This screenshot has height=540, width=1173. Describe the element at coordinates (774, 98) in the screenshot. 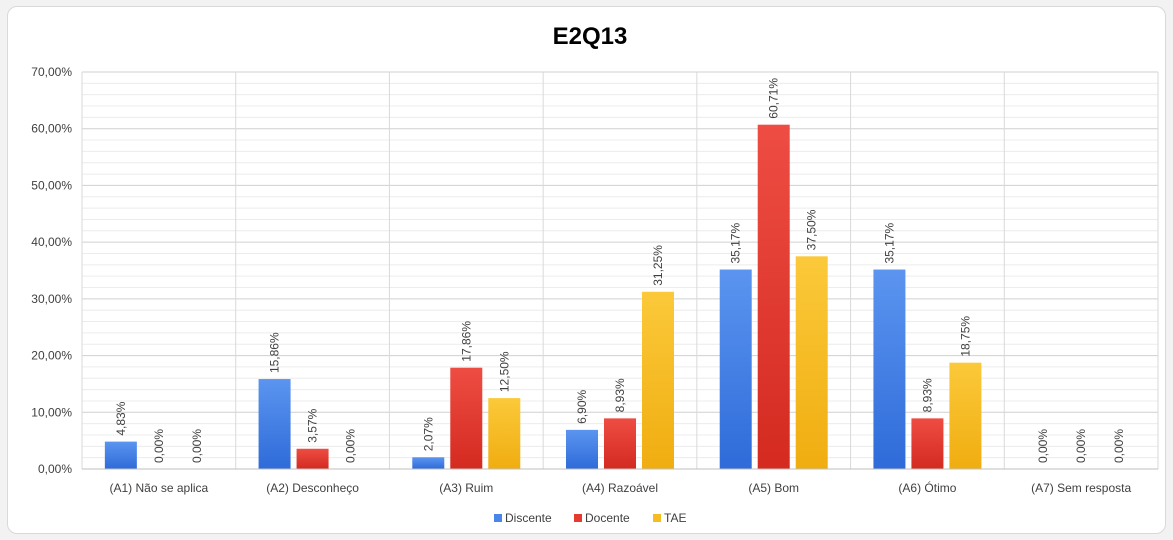

I see `data-label: 60,71%` at that location.